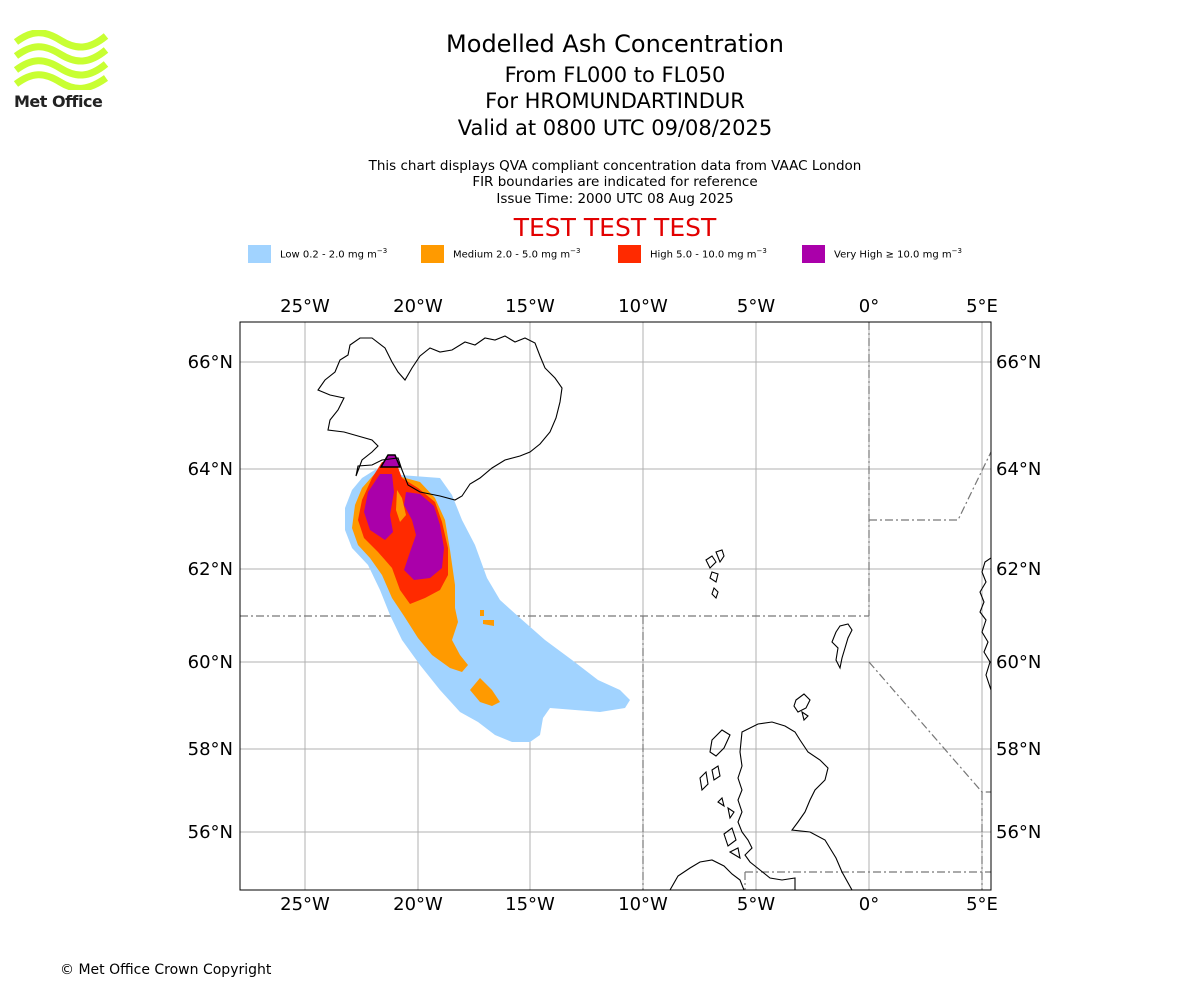 Image resolution: width=1200 pixels, height=1000 pixels. I want to click on lat-tick-left: 64°N, so click(210, 469).